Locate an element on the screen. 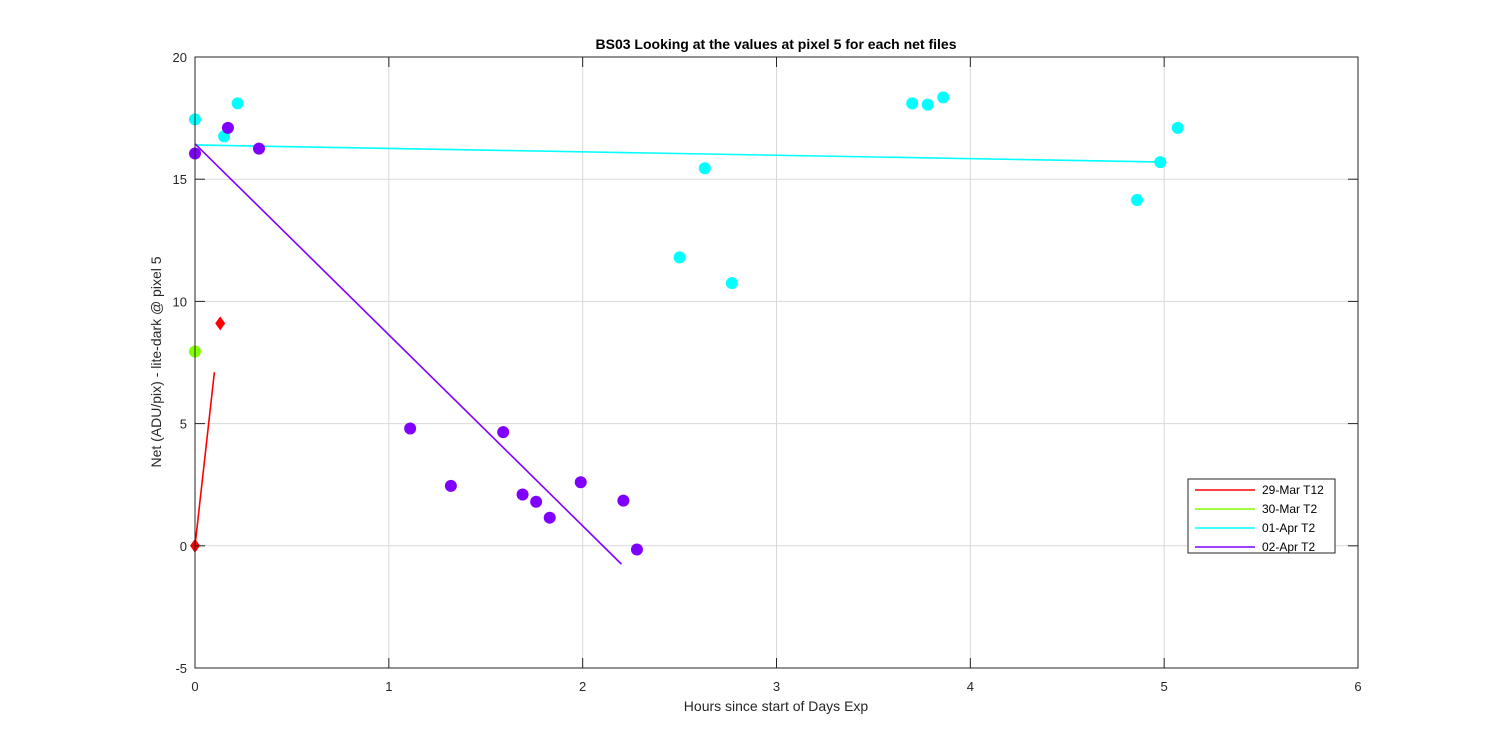  legend-box is located at coordinates (1261, 516).